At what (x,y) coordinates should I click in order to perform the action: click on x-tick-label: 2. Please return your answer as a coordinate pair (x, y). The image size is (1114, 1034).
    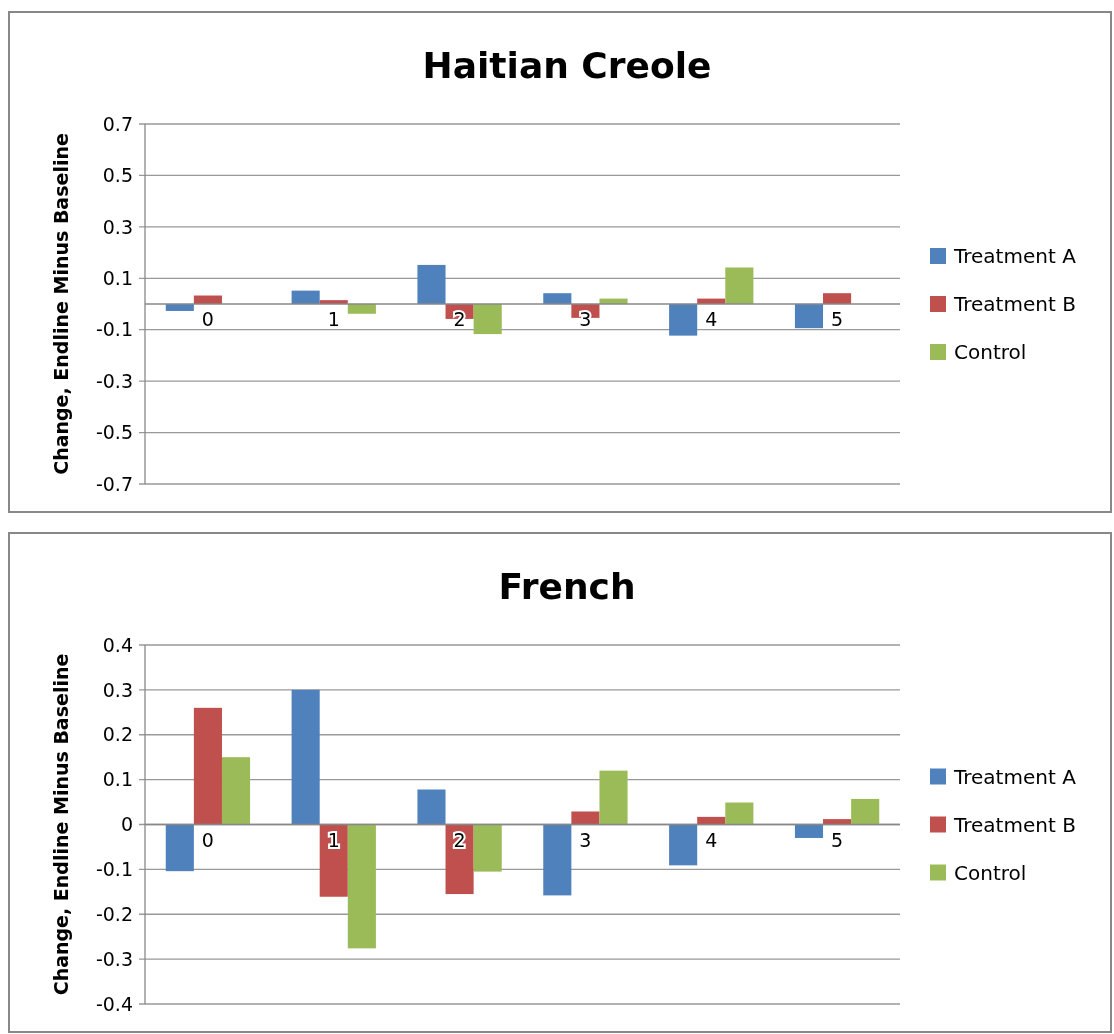
    Looking at the image, I should click on (459, 839).